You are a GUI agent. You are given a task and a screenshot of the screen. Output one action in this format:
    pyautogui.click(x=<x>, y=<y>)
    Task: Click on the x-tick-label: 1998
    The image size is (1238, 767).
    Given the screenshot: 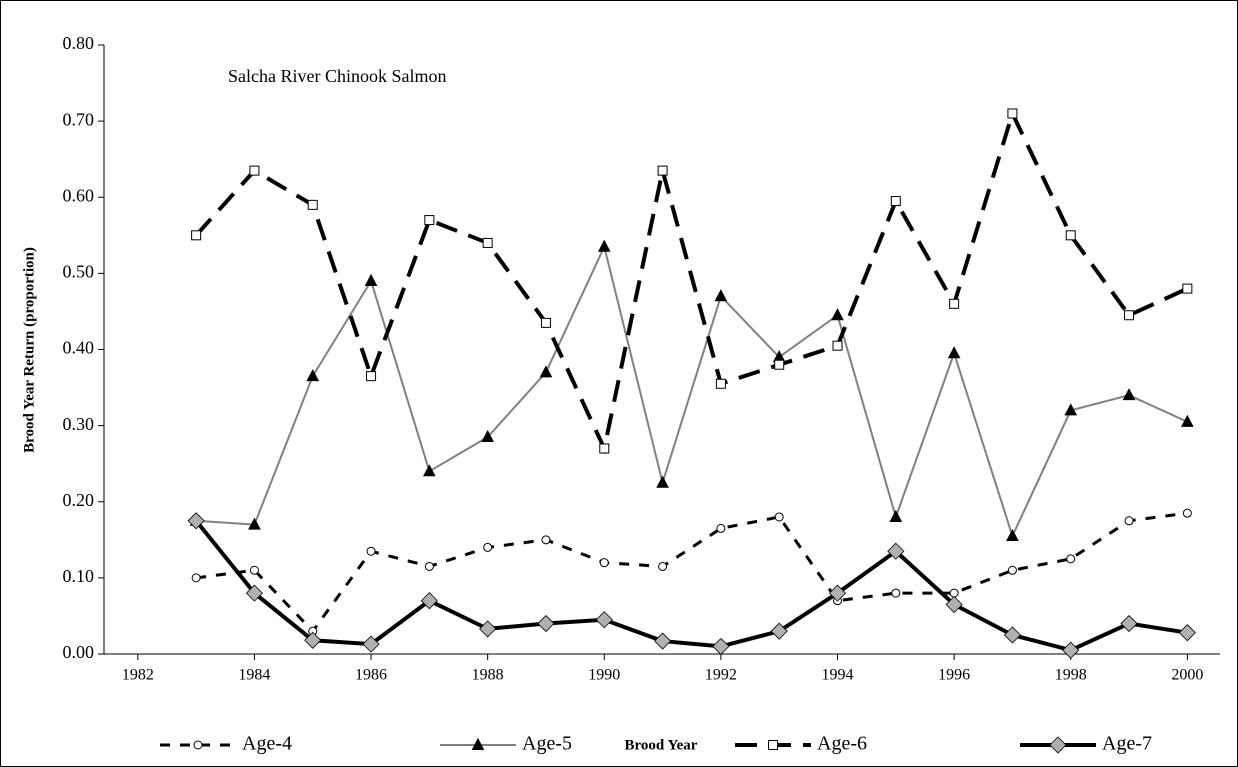 What is the action you would take?
    pyautogui.click(x=1071, y=675)
    